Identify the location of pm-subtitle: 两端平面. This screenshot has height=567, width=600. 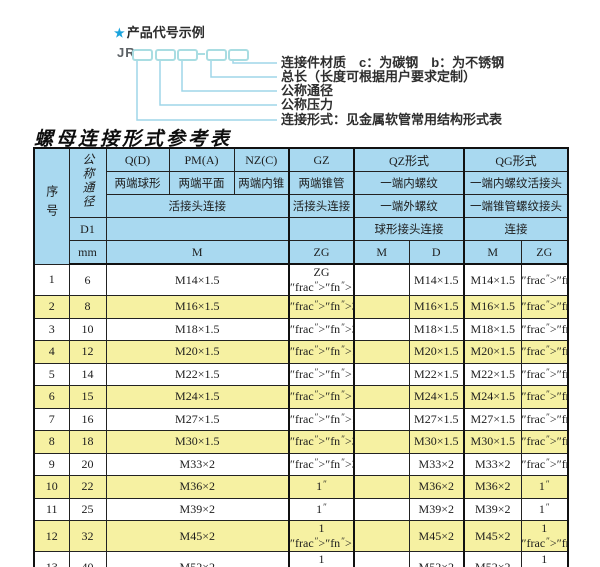
(201, 183).